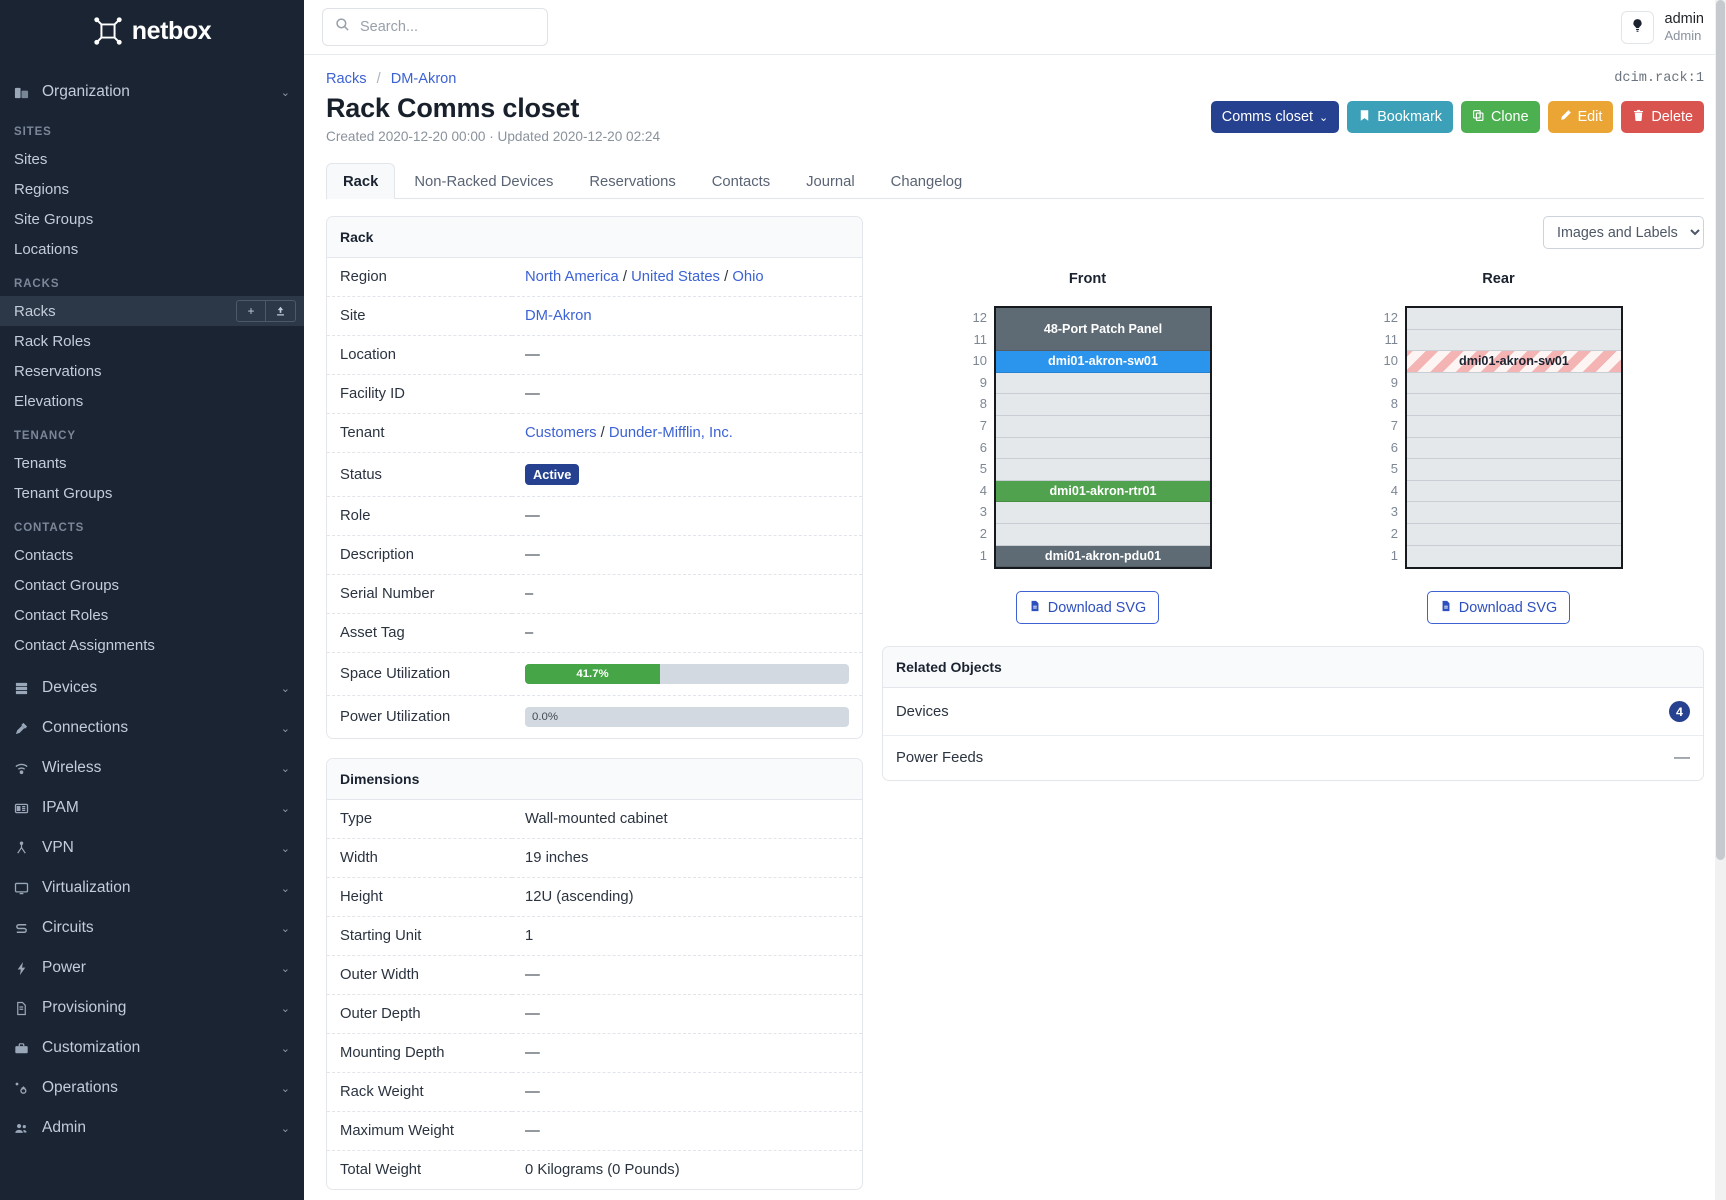  What do you see at coordinates (1015, 27) in the screenshot?
I see `topbar: admin Admin` at bounding box center [1015, 27].